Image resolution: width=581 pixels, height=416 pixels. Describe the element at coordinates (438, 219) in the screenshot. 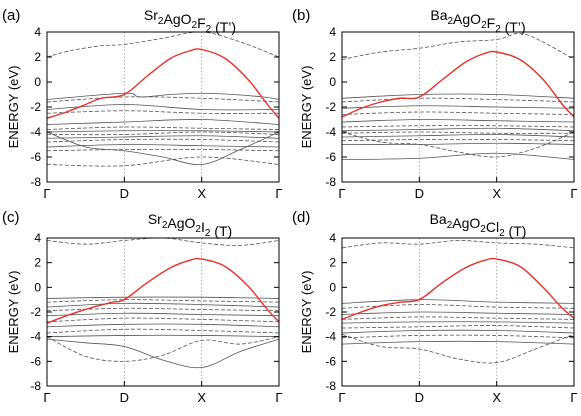

I see `title-text: Ba` at that location.